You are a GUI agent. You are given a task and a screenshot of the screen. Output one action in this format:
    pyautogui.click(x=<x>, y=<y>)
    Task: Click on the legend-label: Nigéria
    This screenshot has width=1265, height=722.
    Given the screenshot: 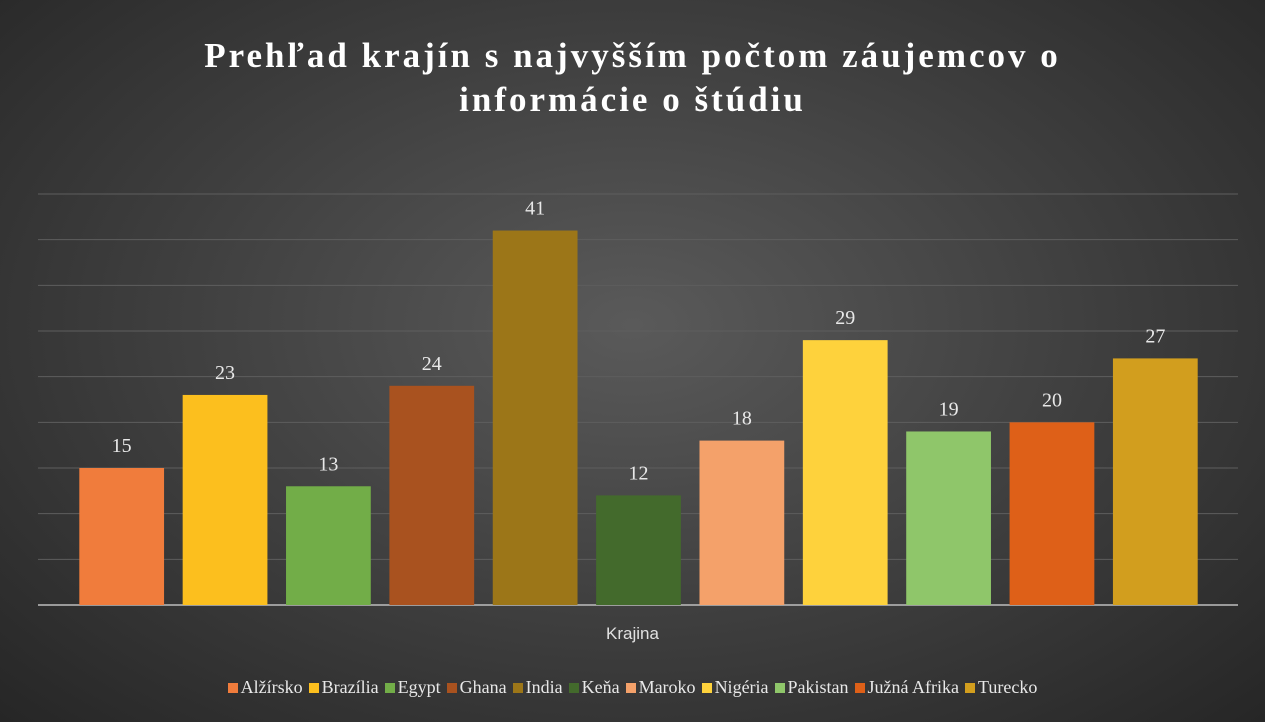 What is the action you would take?
    pyautogui.click(x=741, y=687)
    